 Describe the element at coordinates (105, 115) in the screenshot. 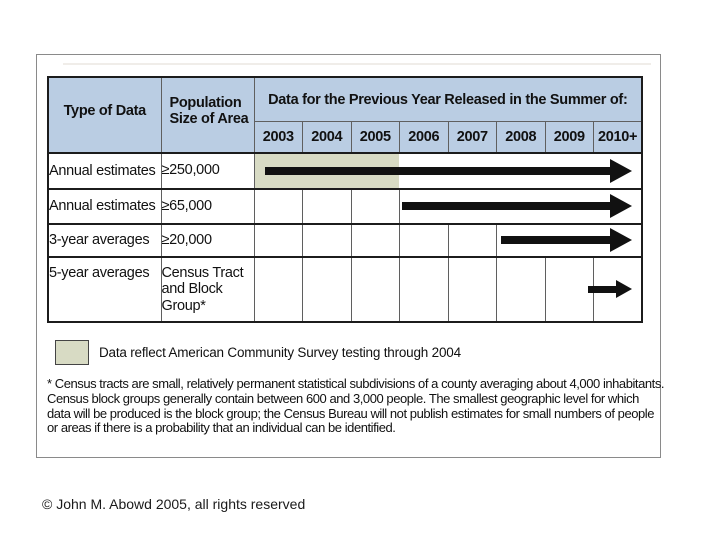

I see `col-header-type-of-data: Type of Data` at that location.